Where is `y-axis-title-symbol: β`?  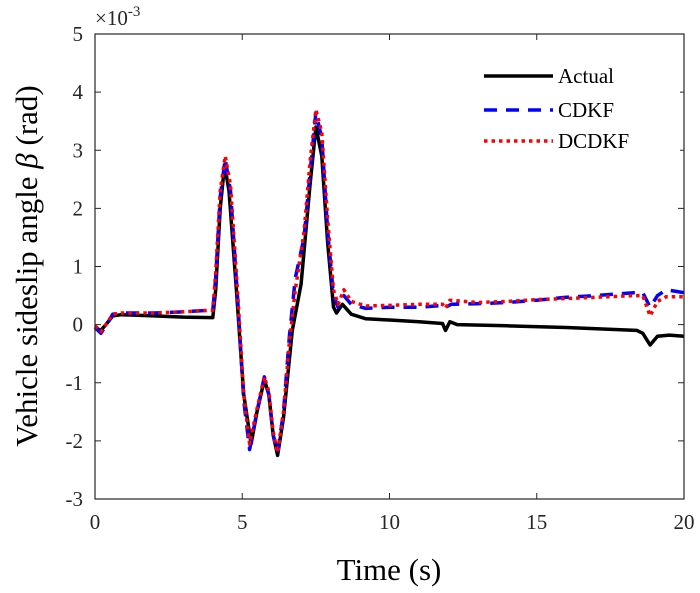 y-axis-title-symbol: β is located at coordinates (26, 161).